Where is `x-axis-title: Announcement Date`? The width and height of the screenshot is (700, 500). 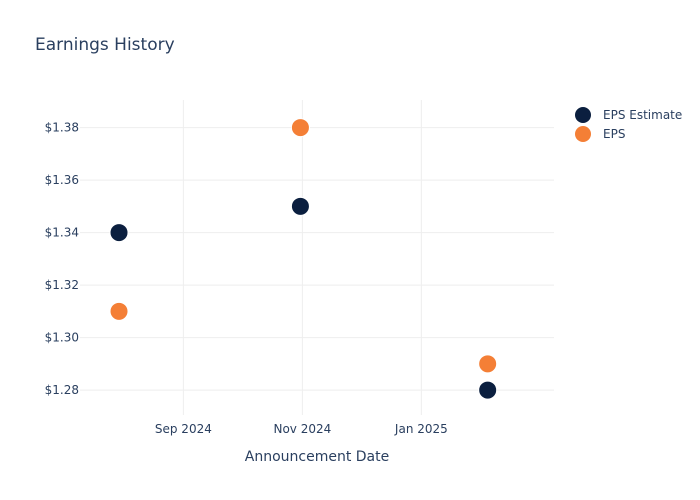 x-axis-title: Announcement Date is located at coordinates (317, 457).